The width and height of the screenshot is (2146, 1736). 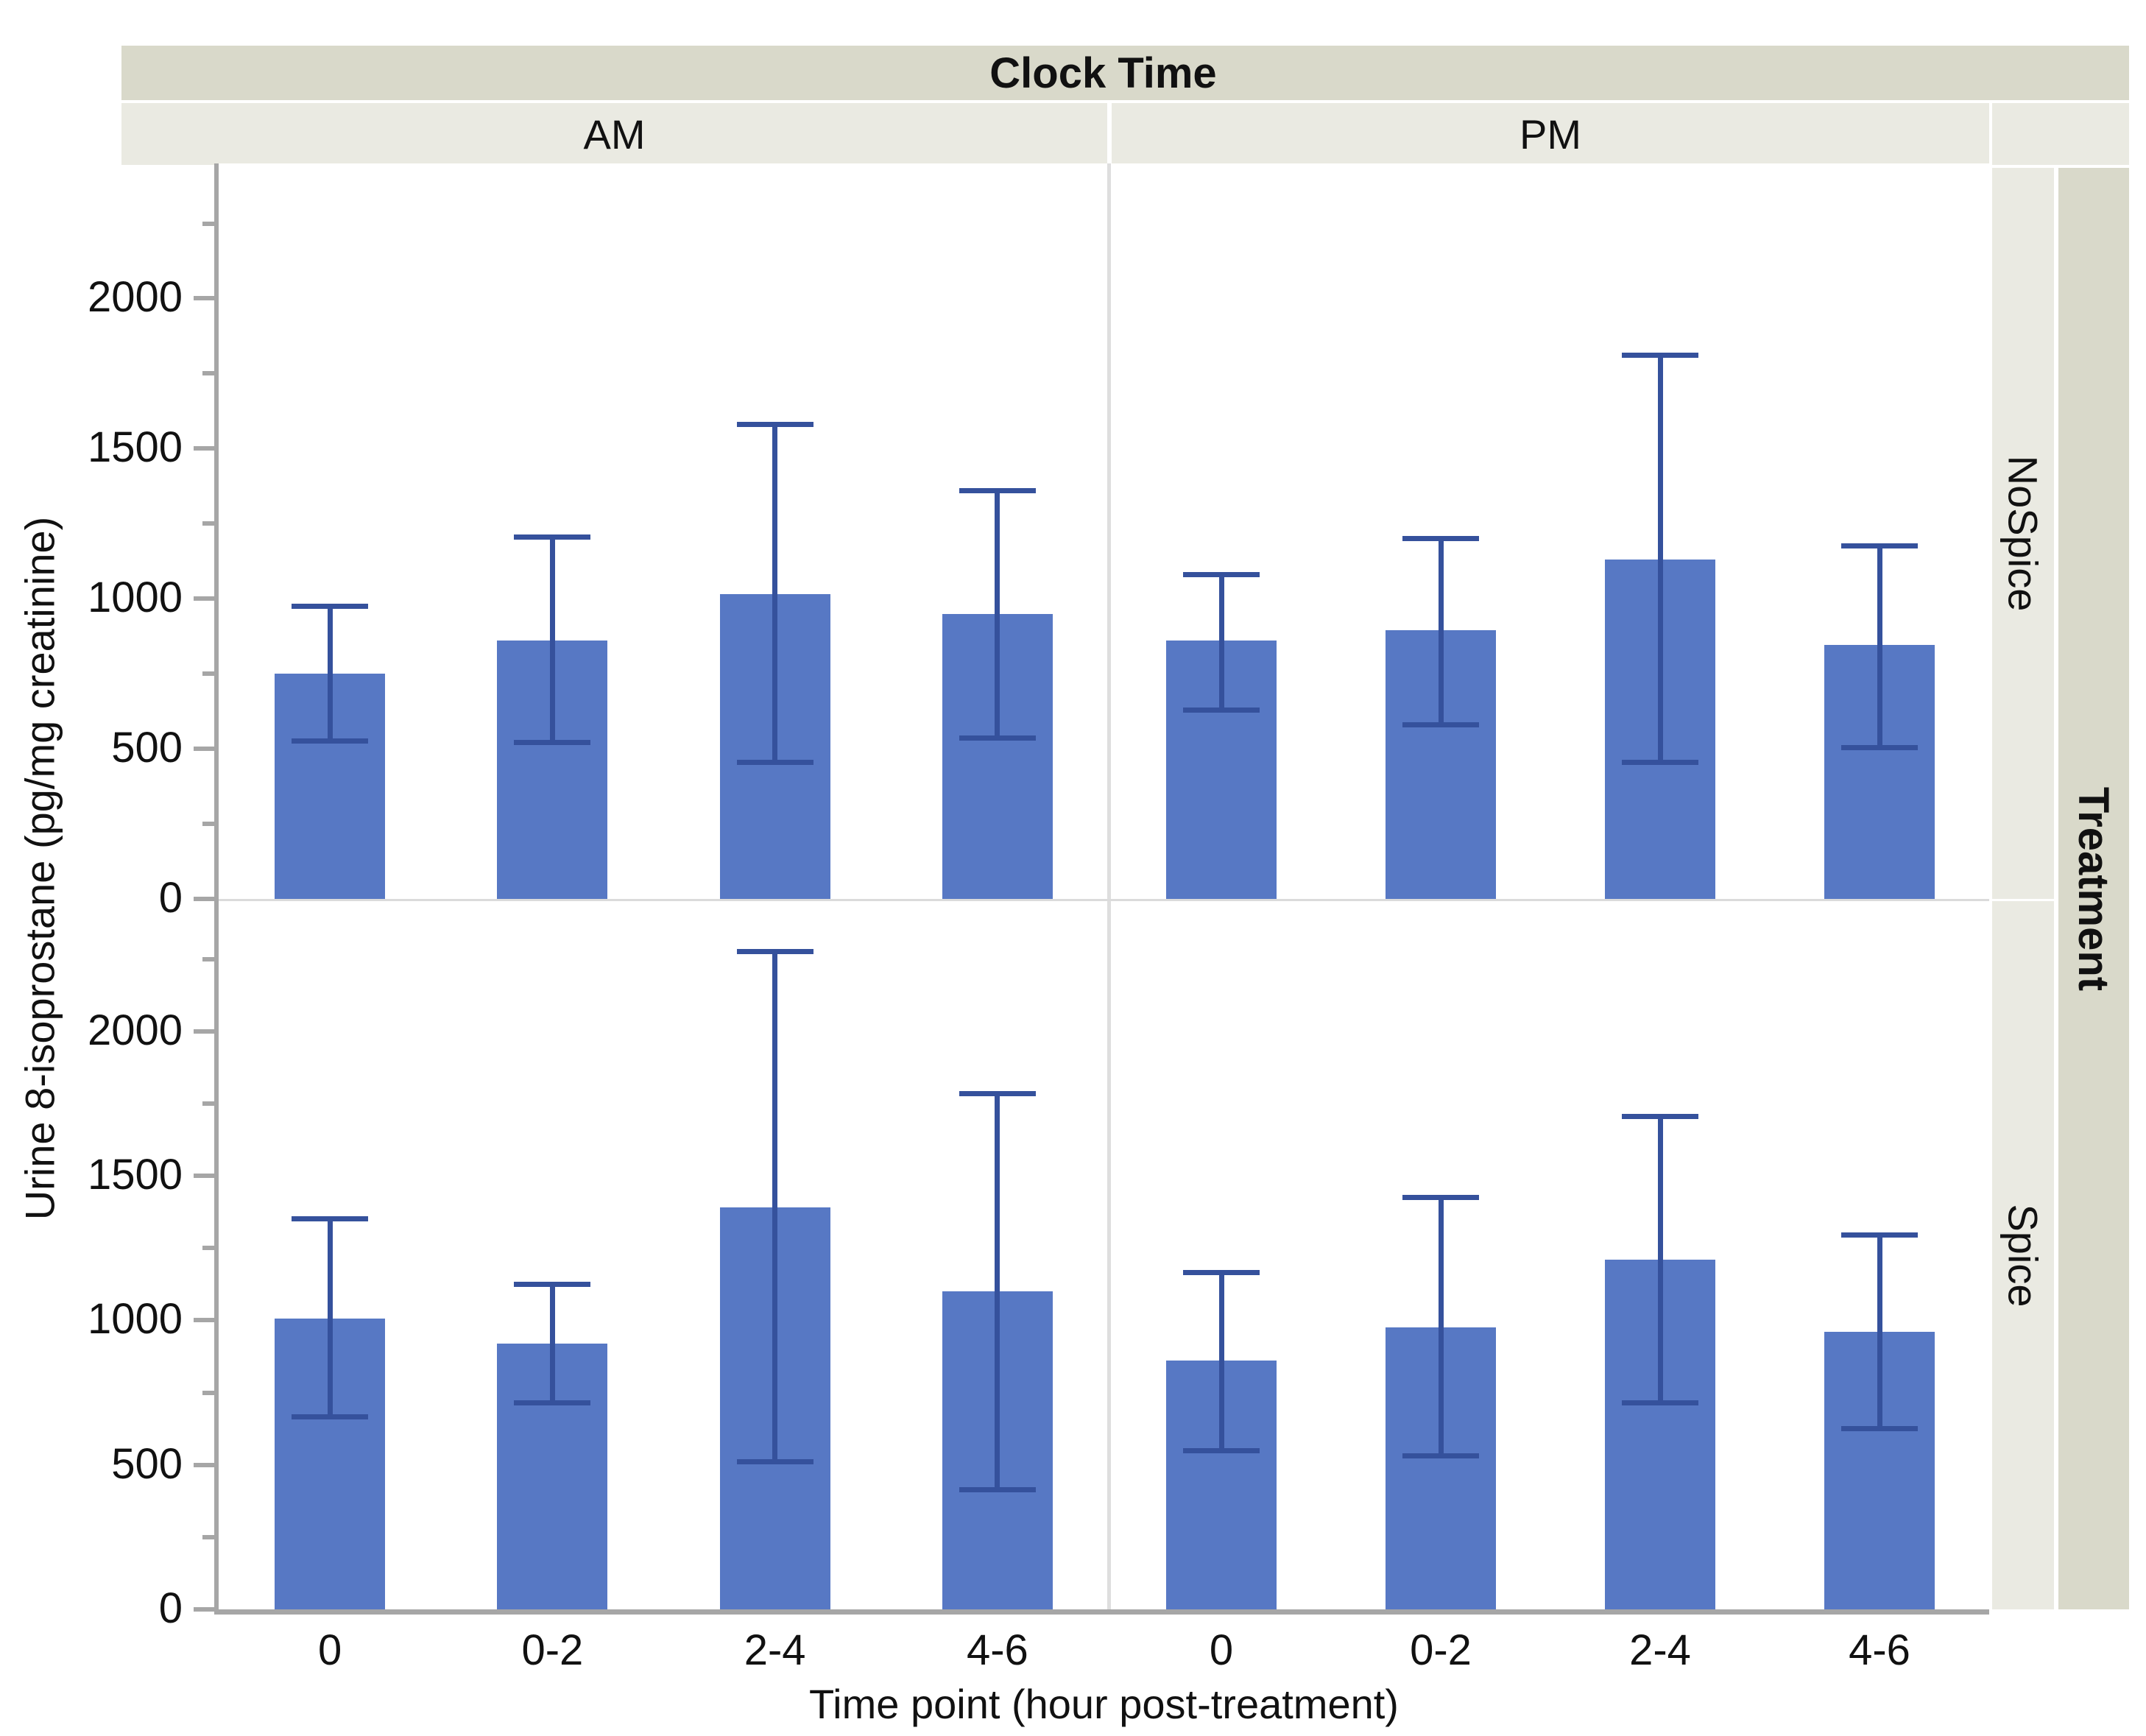 I want to click on column-header-strip: Clock Time, so click(x=1125, y=73).